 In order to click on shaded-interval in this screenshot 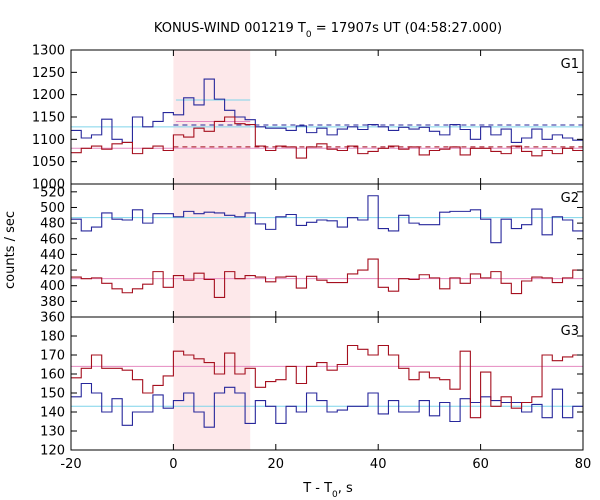, I will do `click(212, 250)`.